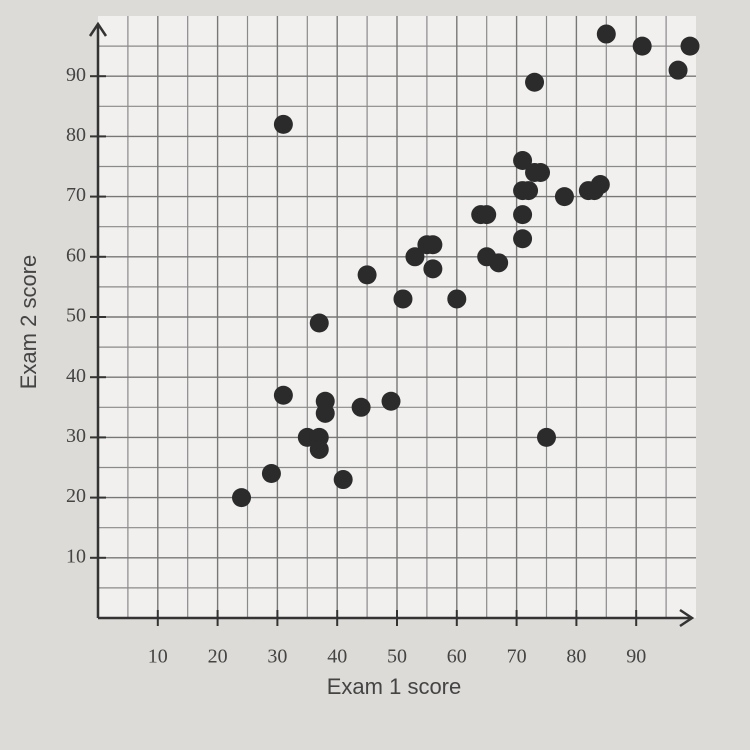  What do you see at coordinates (397, 657) in the screenshot?
I see `x-tick-label: 50` at bounding box center [397, 657].